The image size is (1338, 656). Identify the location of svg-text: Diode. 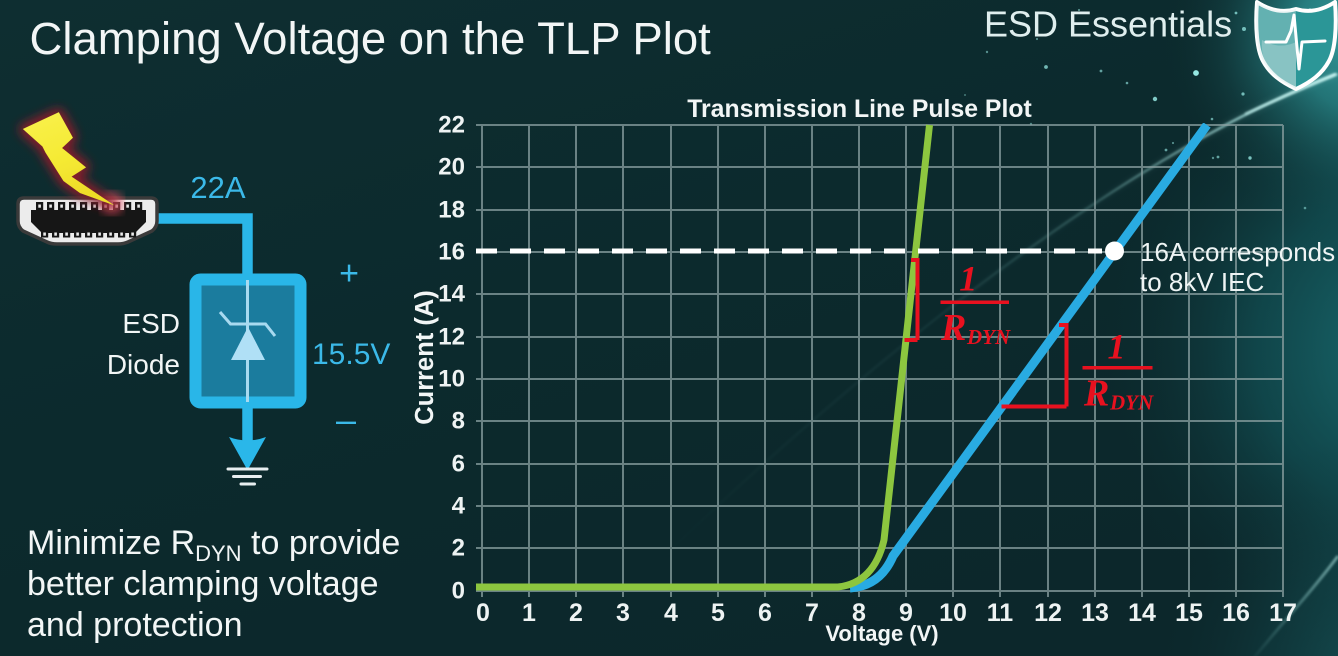
(143, 364).